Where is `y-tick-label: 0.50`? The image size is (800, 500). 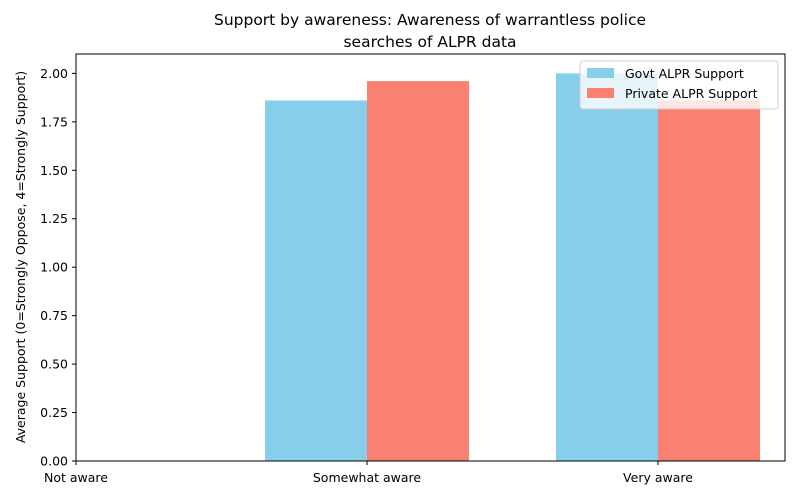
y-tick-label: 0.50 is located at coordinates (54, 364).